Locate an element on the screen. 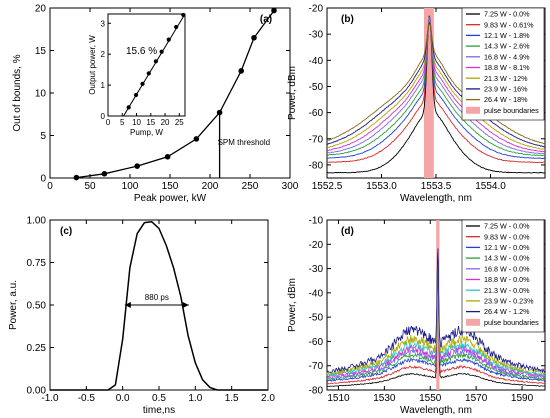  x-tick-label: 1570 is located at coordinates (476, 398).